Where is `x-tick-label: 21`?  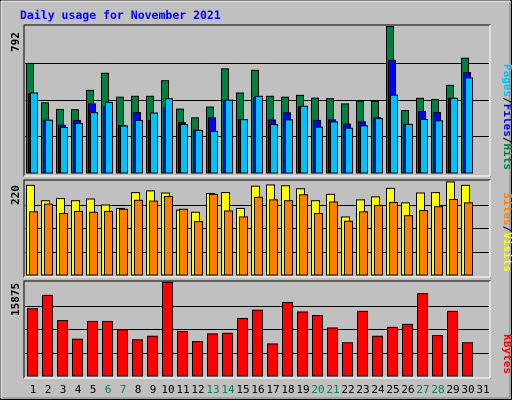
x-tick-label: 21 is located at coordinates (332, 389).